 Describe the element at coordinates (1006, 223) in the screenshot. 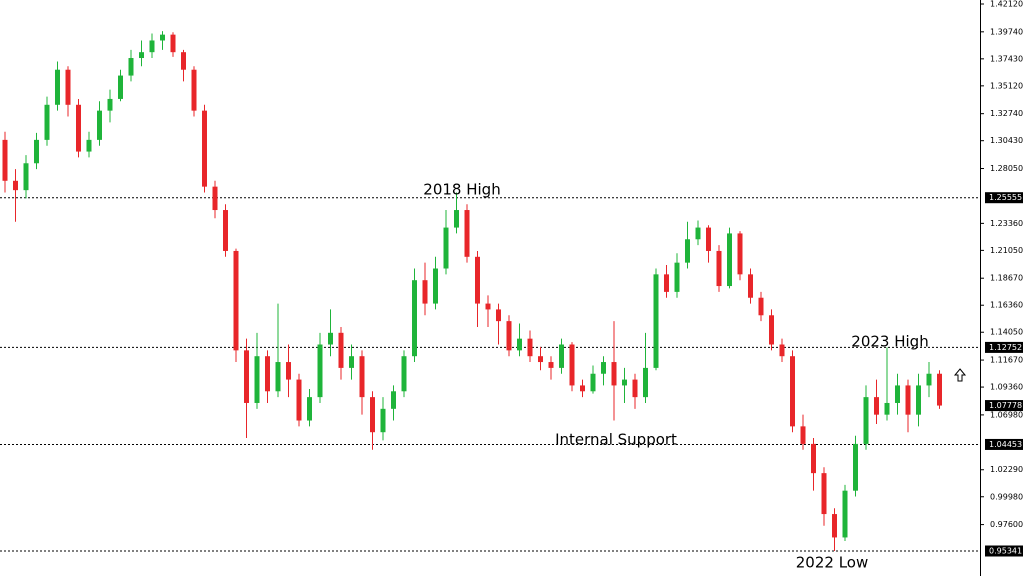

I see `y-tick-label: 1.23360` at that location.